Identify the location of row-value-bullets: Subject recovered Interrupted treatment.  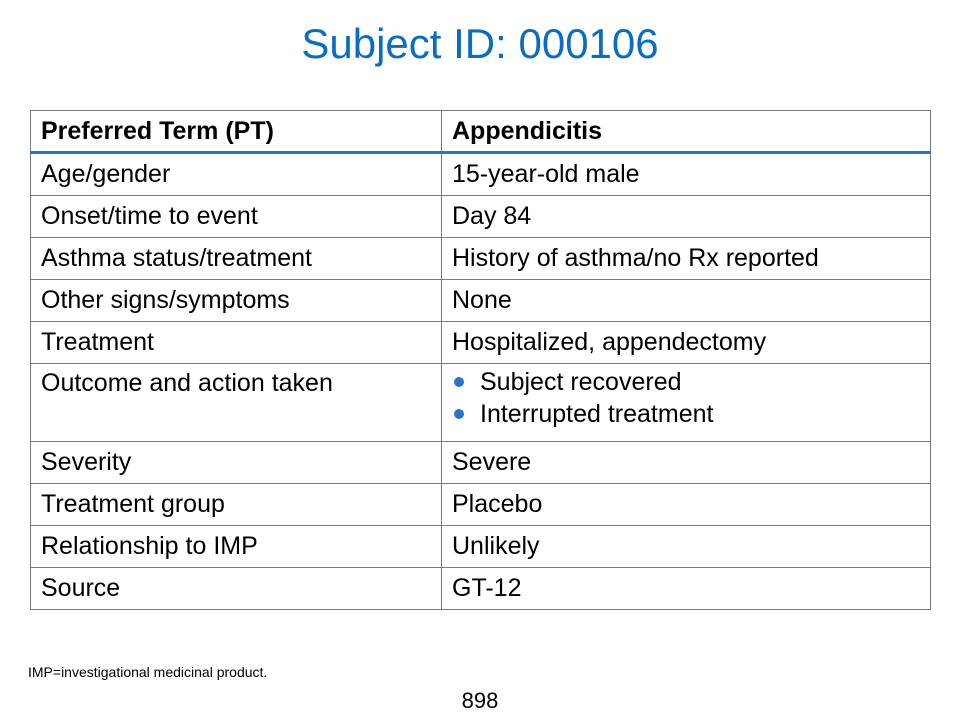
(686, 402).